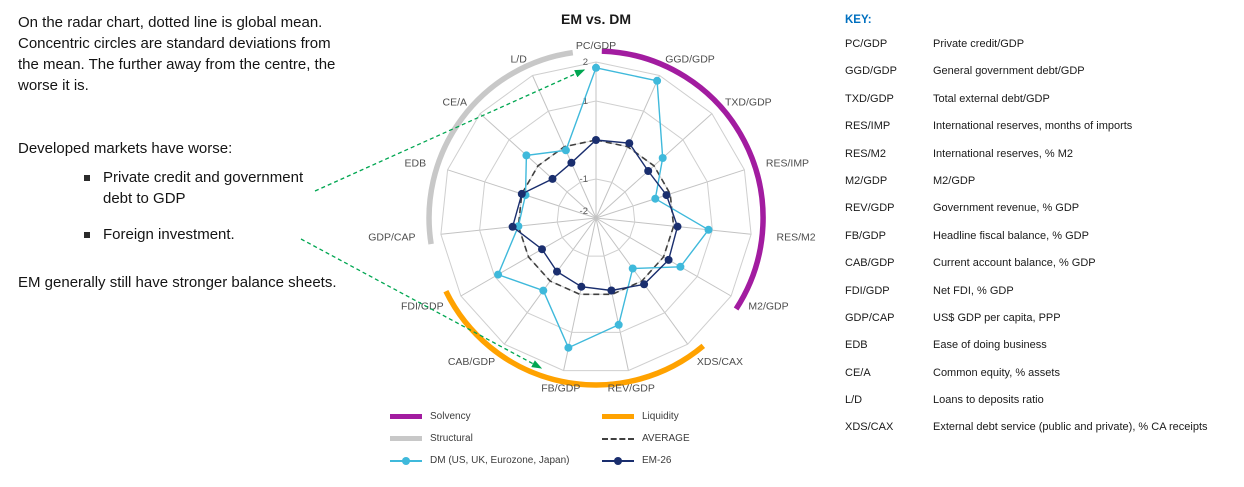  What do you see at coordinates (631, 389) in the screenshot?
I see `axis-label-rev-gdp: REV/GDP` at bounding box center [631, 389].